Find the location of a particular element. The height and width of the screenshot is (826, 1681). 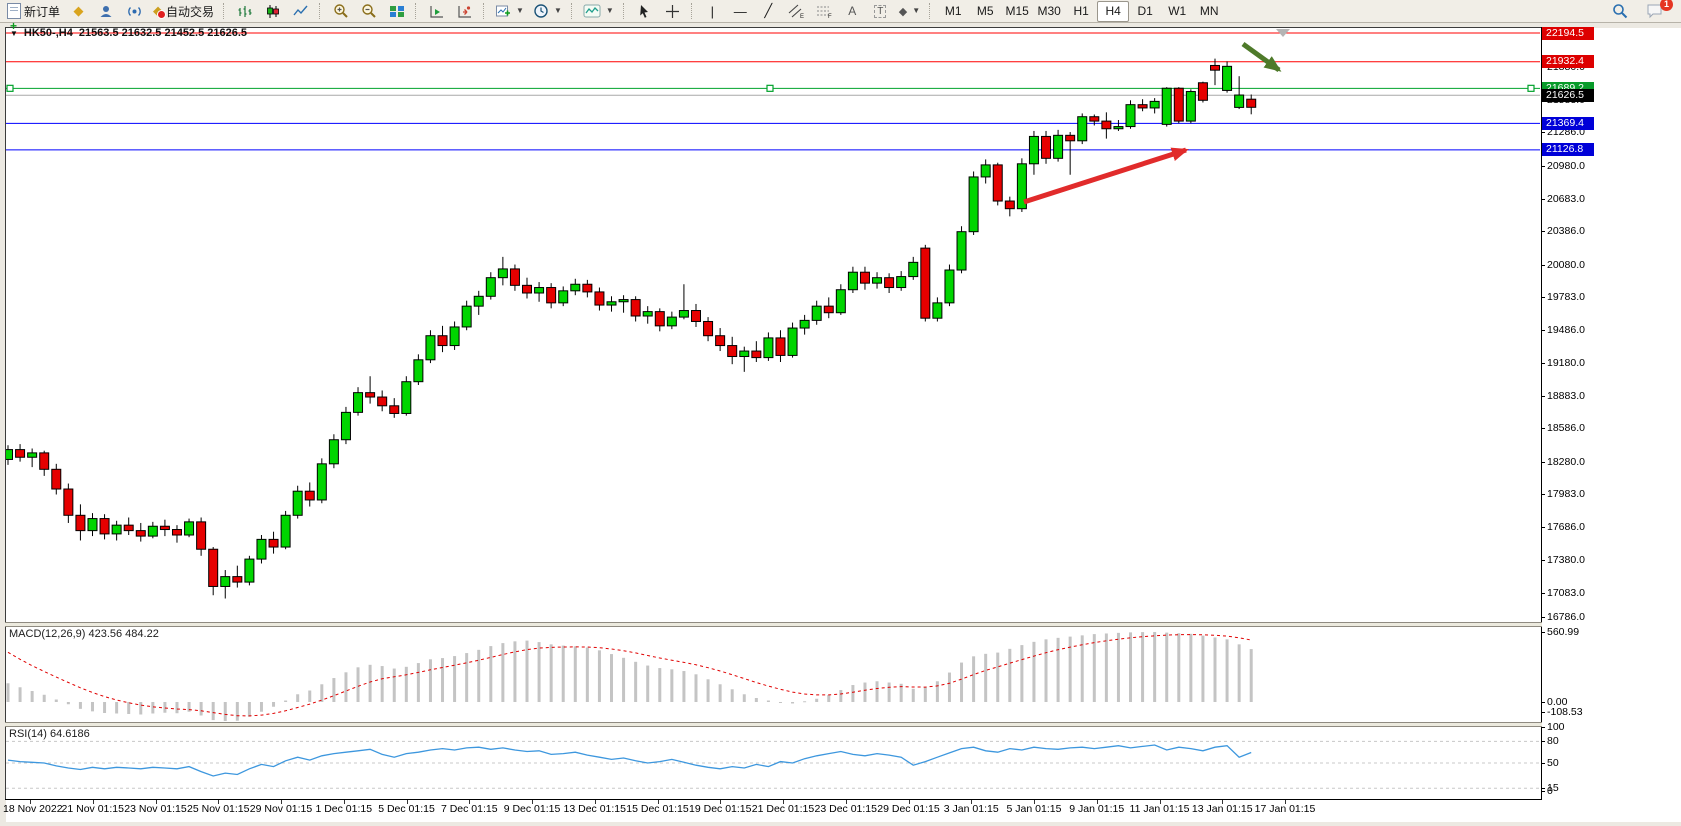

arrows-tool-button: ◆ ▼ is located at coordinates (909, 11).